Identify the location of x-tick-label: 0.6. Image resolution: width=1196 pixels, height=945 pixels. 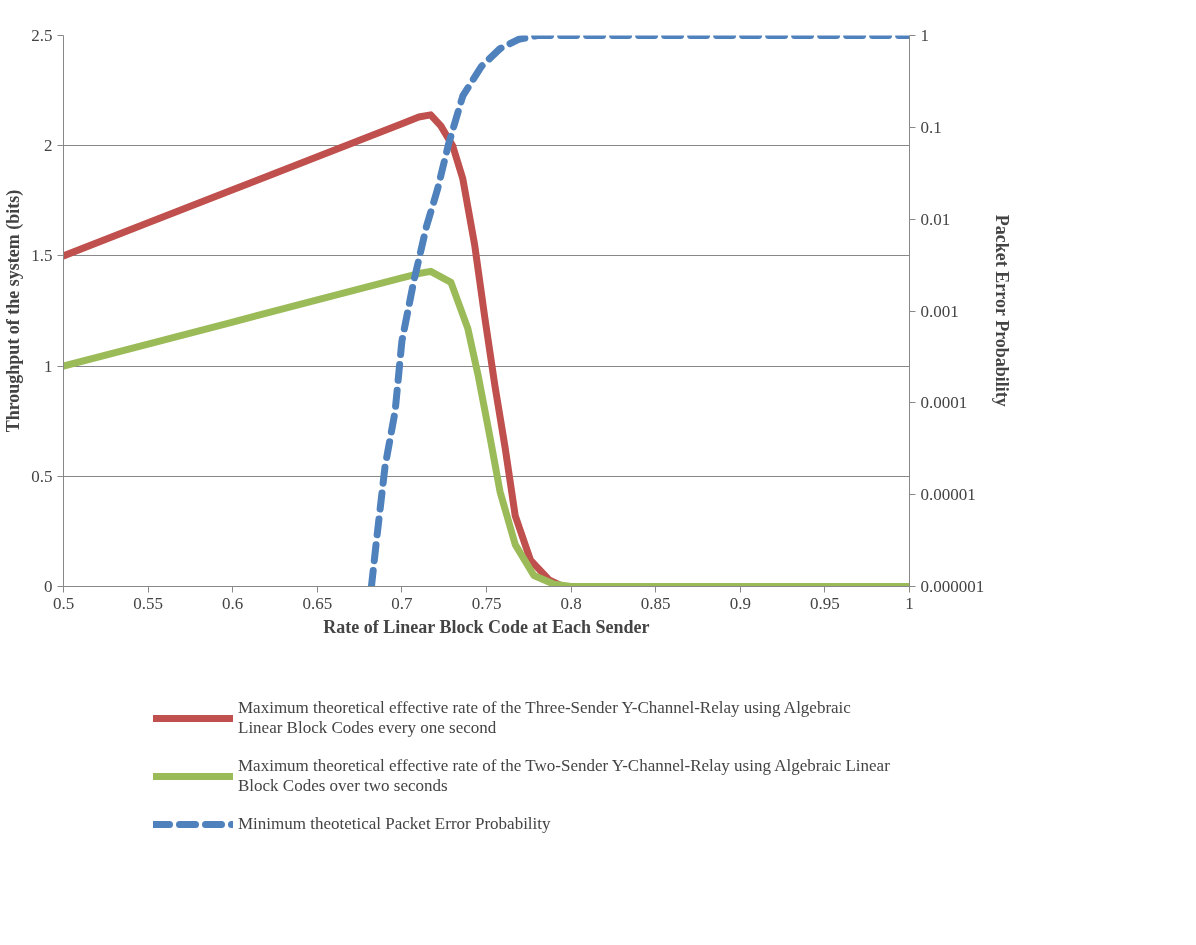
(233, 603).